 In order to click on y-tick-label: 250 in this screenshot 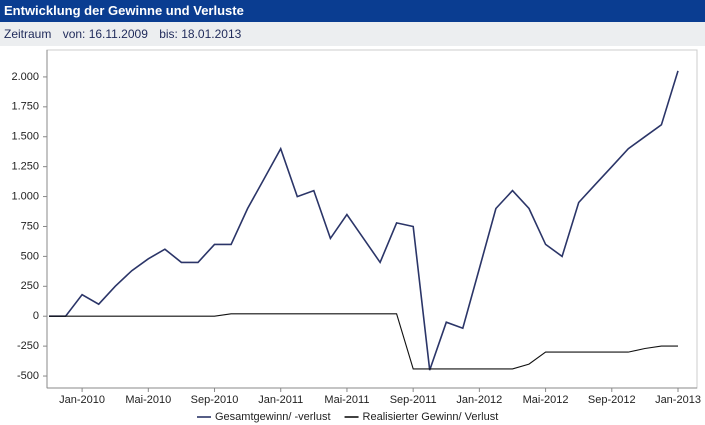, I will do `click(30, 286)`.